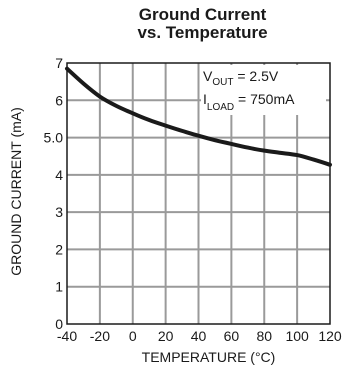 The image size is (349, 371). What do you see at coordinates (67, 336) in the screenshot?
I see `x-tick-label: -40` at bounding box center [67, 336].